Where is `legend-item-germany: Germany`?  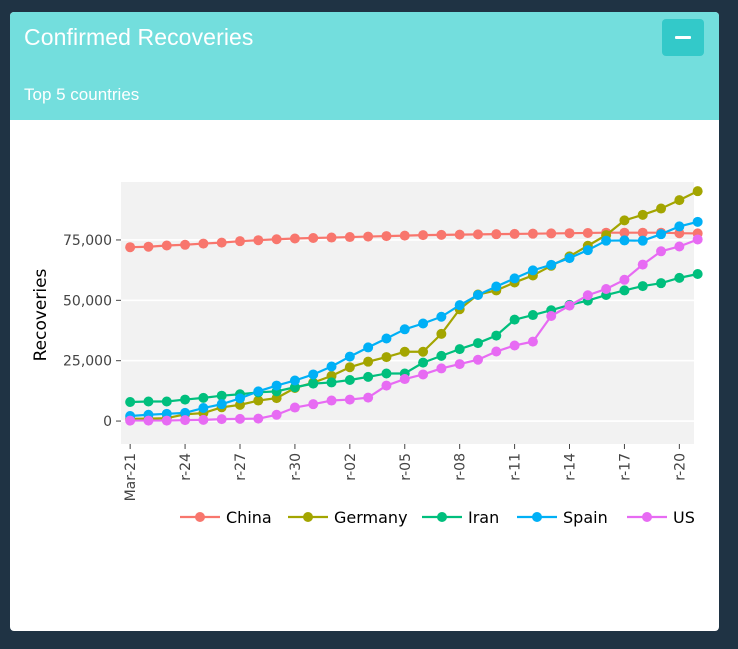
legend-item-germany: Germany is located at coordinates (348, 517).